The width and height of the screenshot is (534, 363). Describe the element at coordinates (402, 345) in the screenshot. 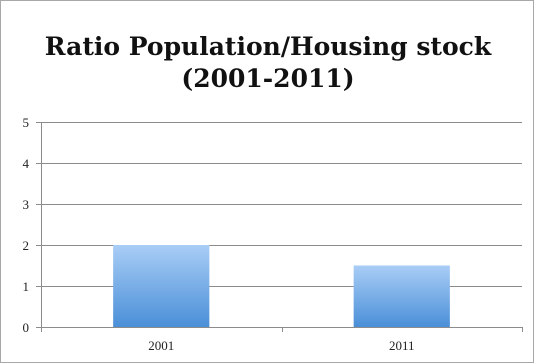

I see `x-tick-label: 2011` at that location.